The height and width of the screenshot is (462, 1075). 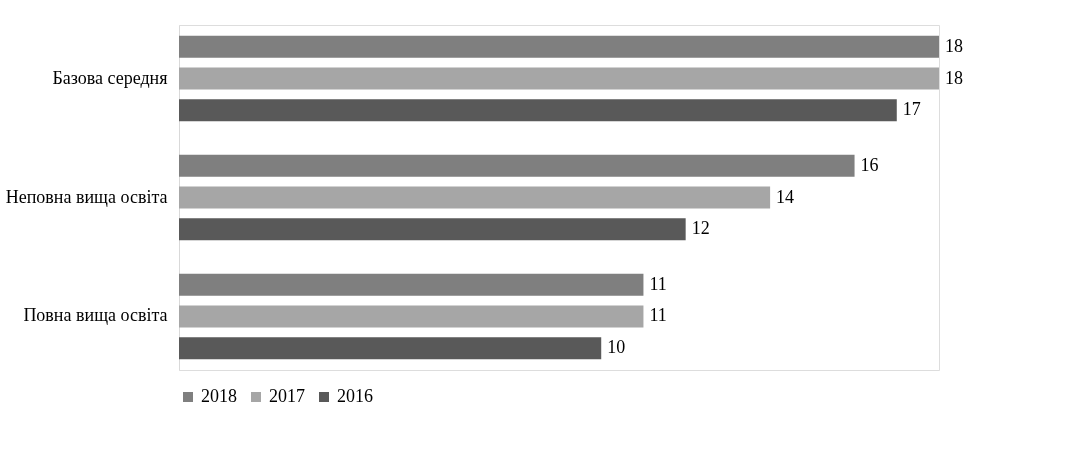 I want to click on data-label: 16, so click(x=869, y=164).